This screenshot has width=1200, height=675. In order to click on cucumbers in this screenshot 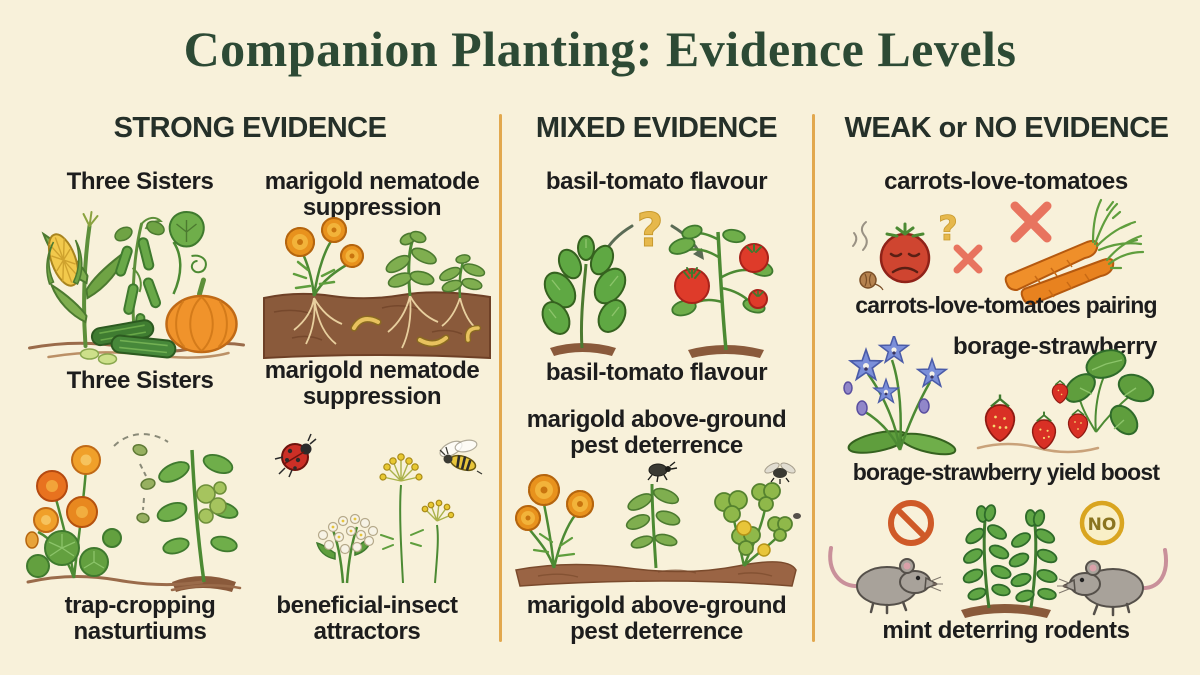, I will do `click(128, 342)`.